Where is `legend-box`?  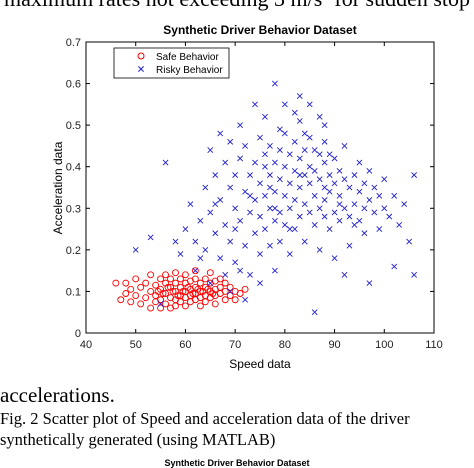
legend-box is located at coordinates (171, 63).